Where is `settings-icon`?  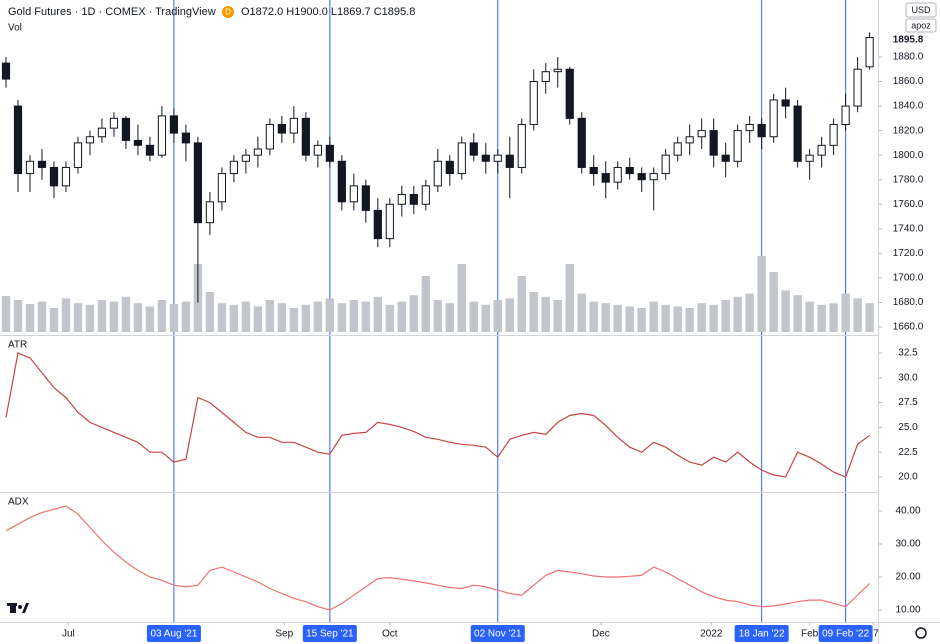
settings-icon is located at coordinates (921, 633).